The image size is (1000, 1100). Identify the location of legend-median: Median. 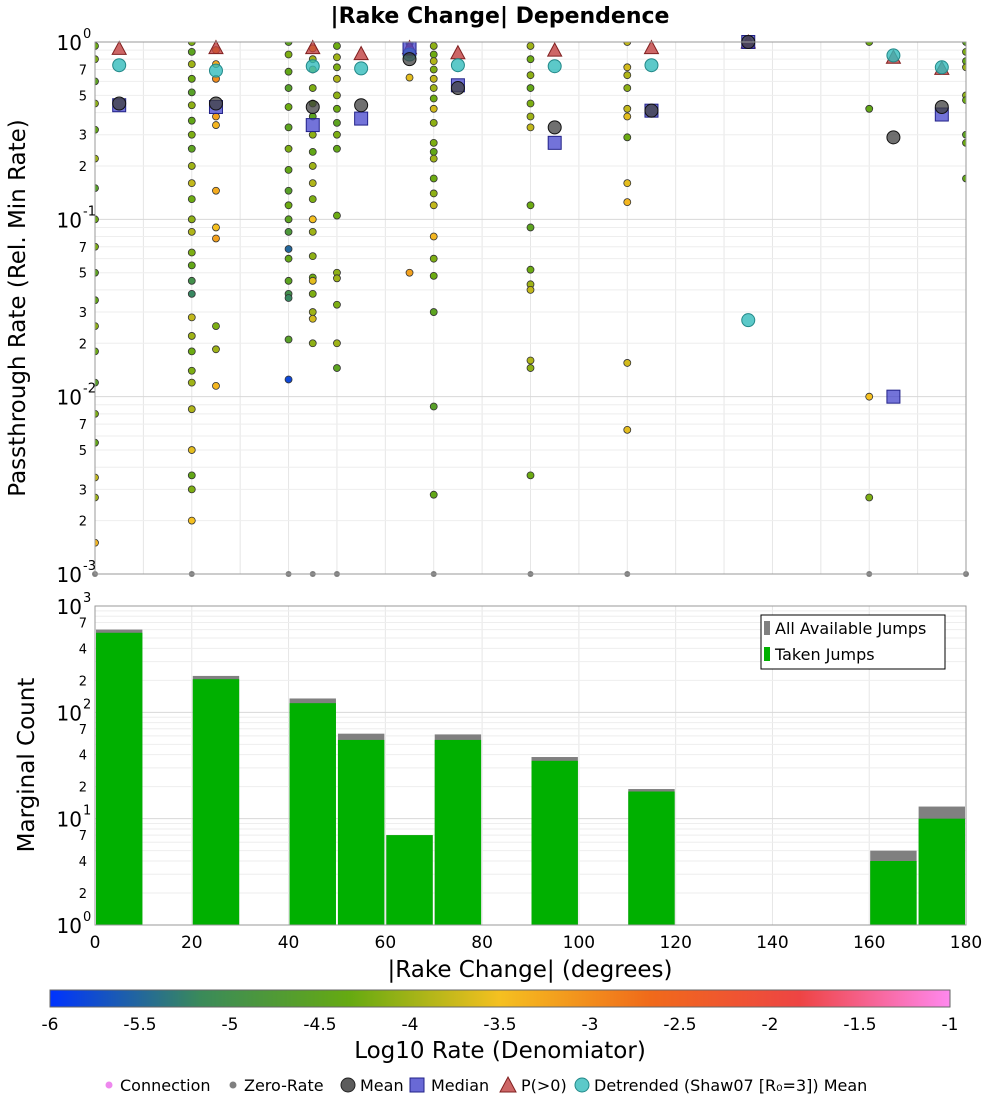
(460, 1085).